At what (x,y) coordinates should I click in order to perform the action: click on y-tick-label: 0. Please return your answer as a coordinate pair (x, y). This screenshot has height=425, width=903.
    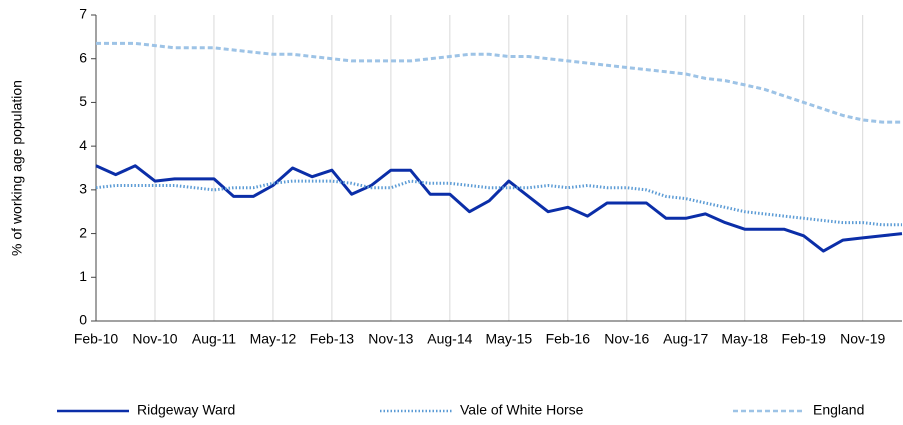
    Looking at the image, I should click on (83, 320).